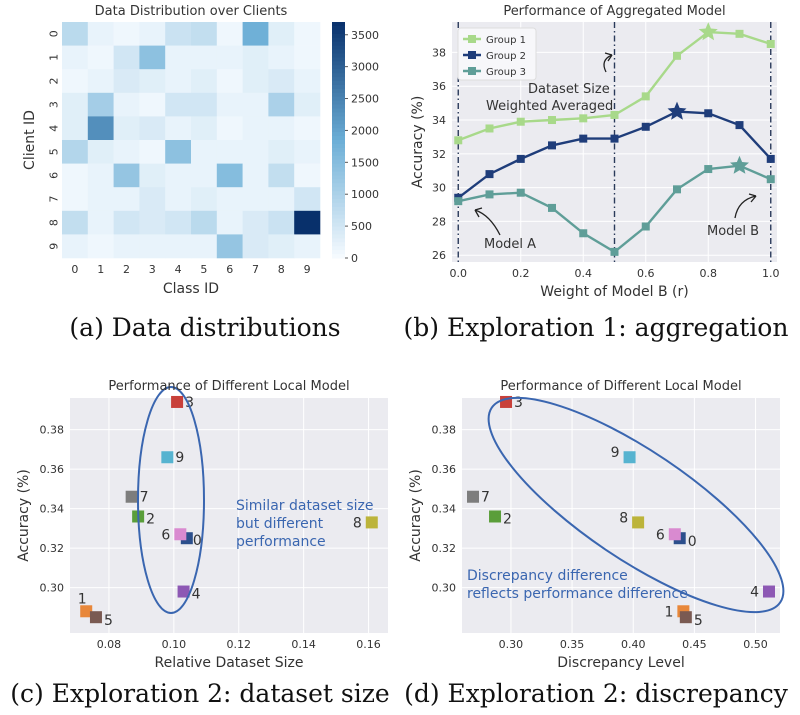  What do you see at coordinates (30, 140) in the screenshot?
I see `y-axis-label: Client ID` at bounding box center [30, 140].